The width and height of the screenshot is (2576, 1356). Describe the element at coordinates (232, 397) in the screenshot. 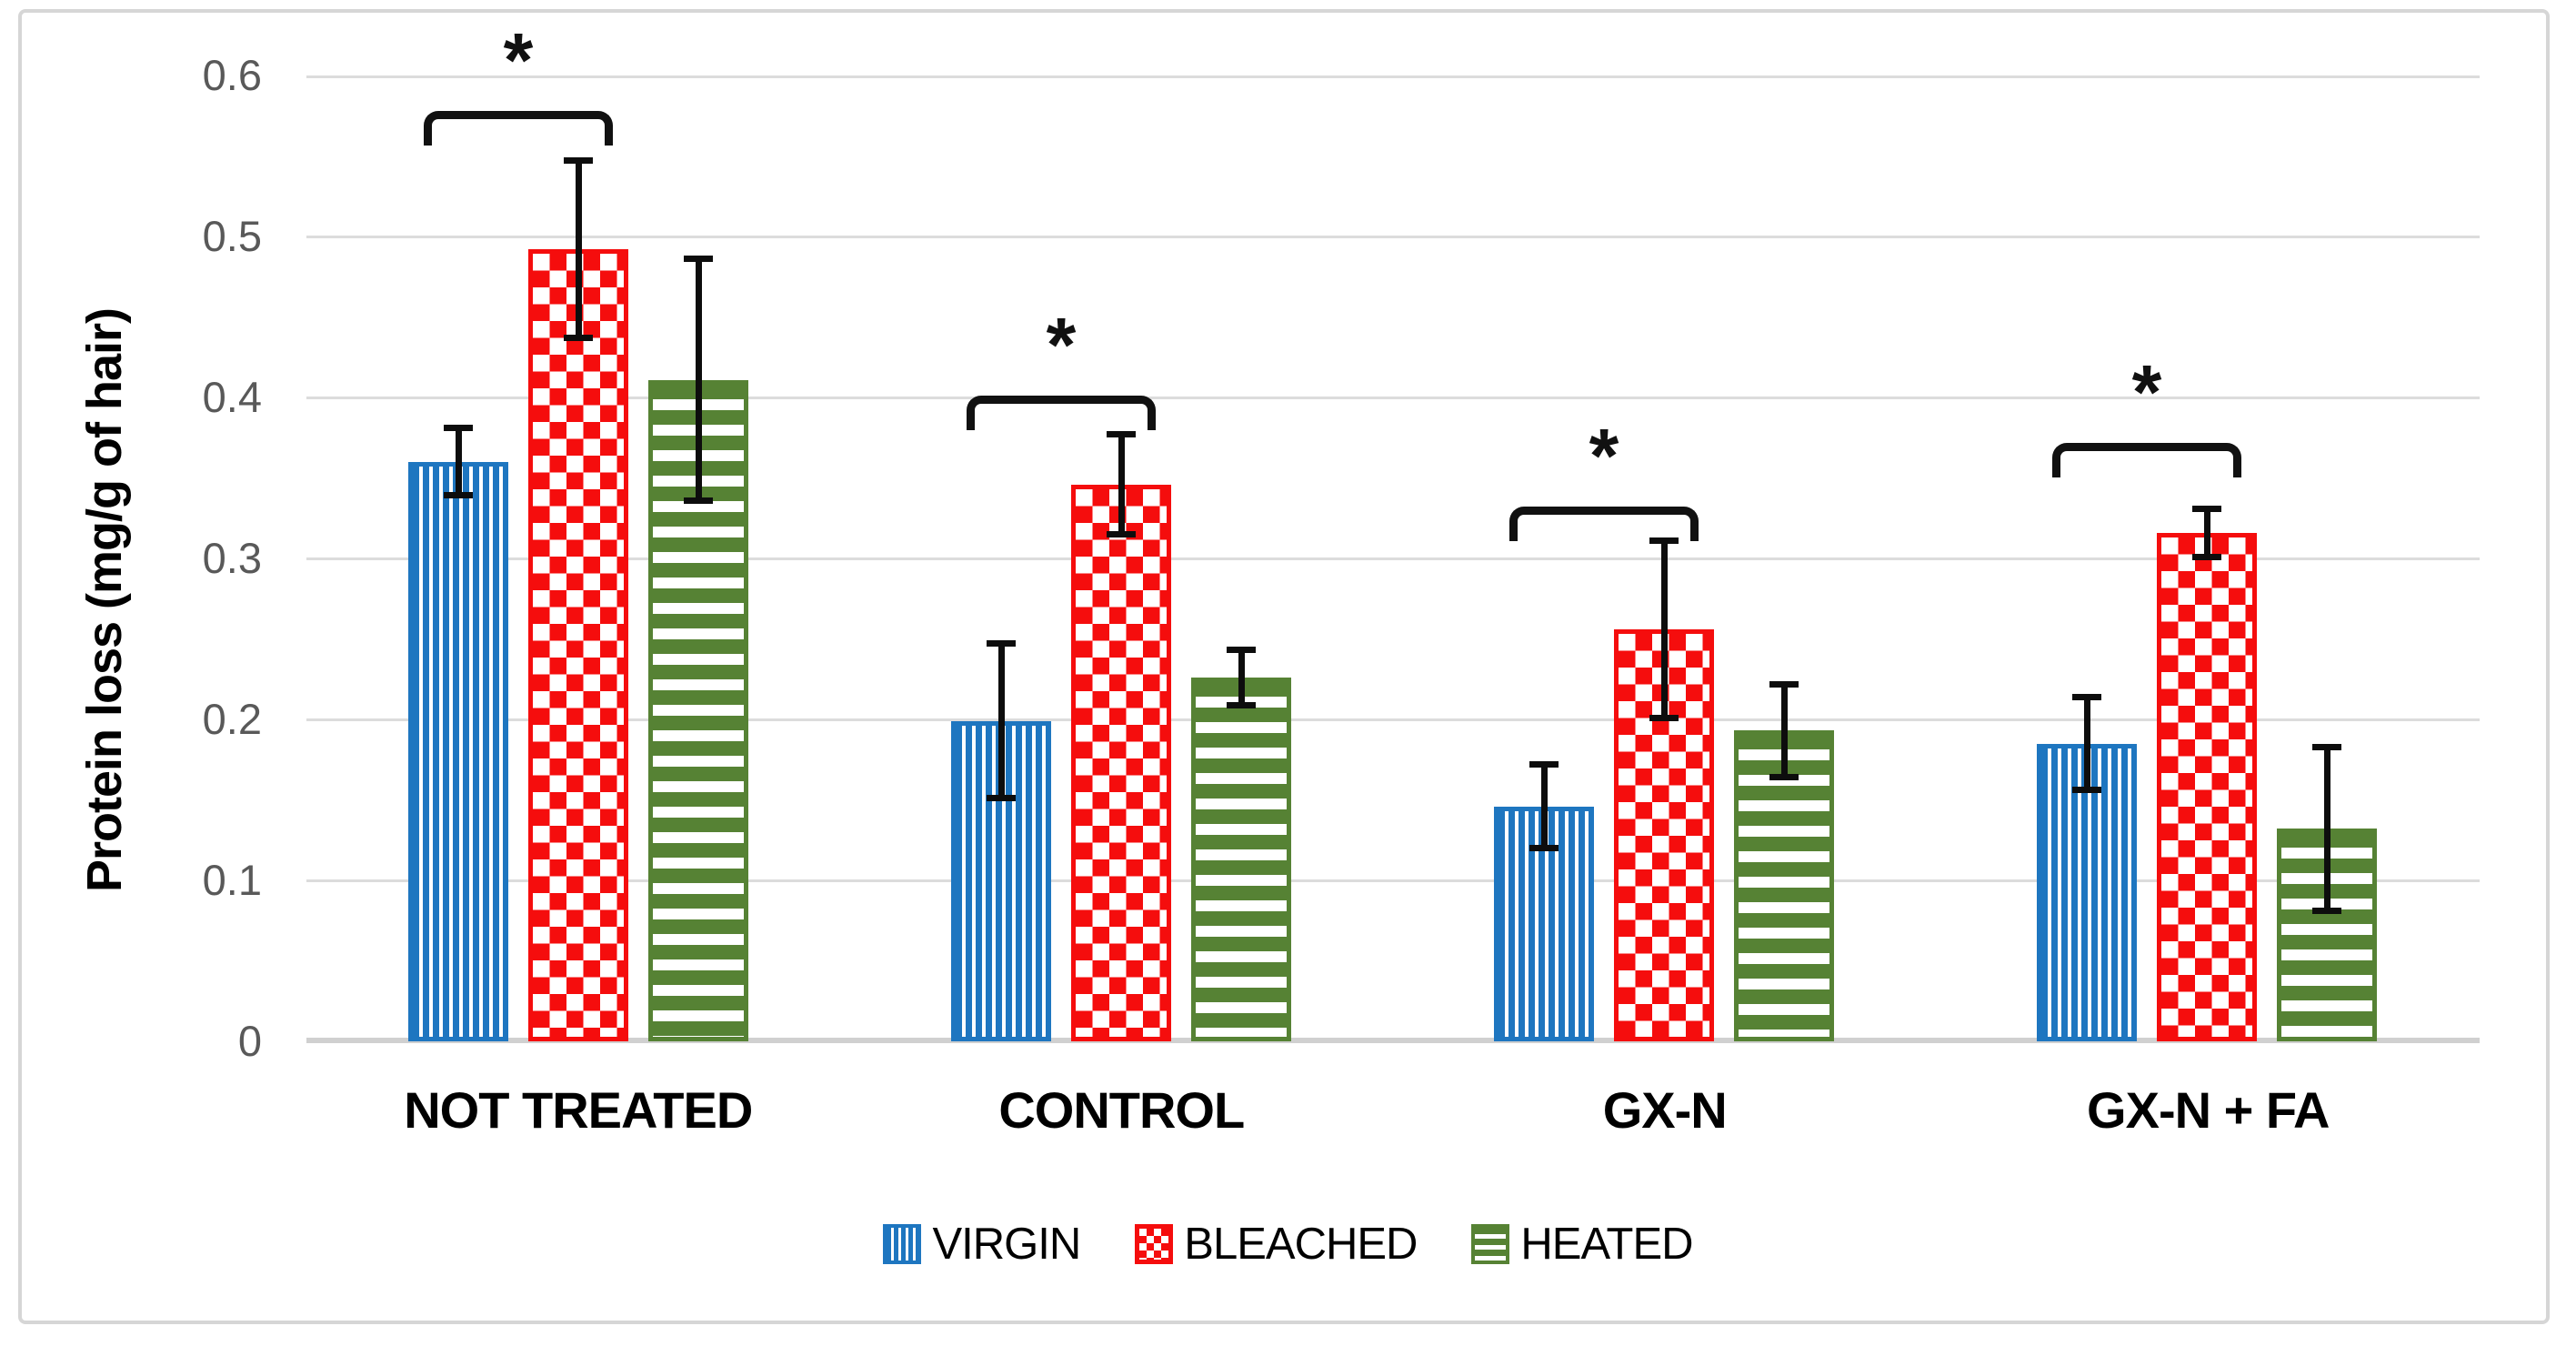

I see `y-tick-label: 0.4` at that location.